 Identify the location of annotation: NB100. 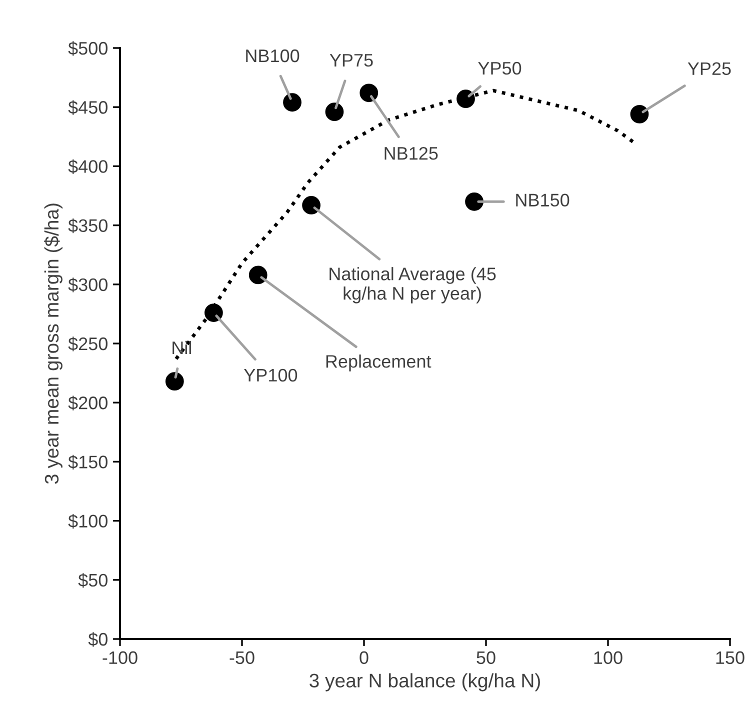
(273, 55).